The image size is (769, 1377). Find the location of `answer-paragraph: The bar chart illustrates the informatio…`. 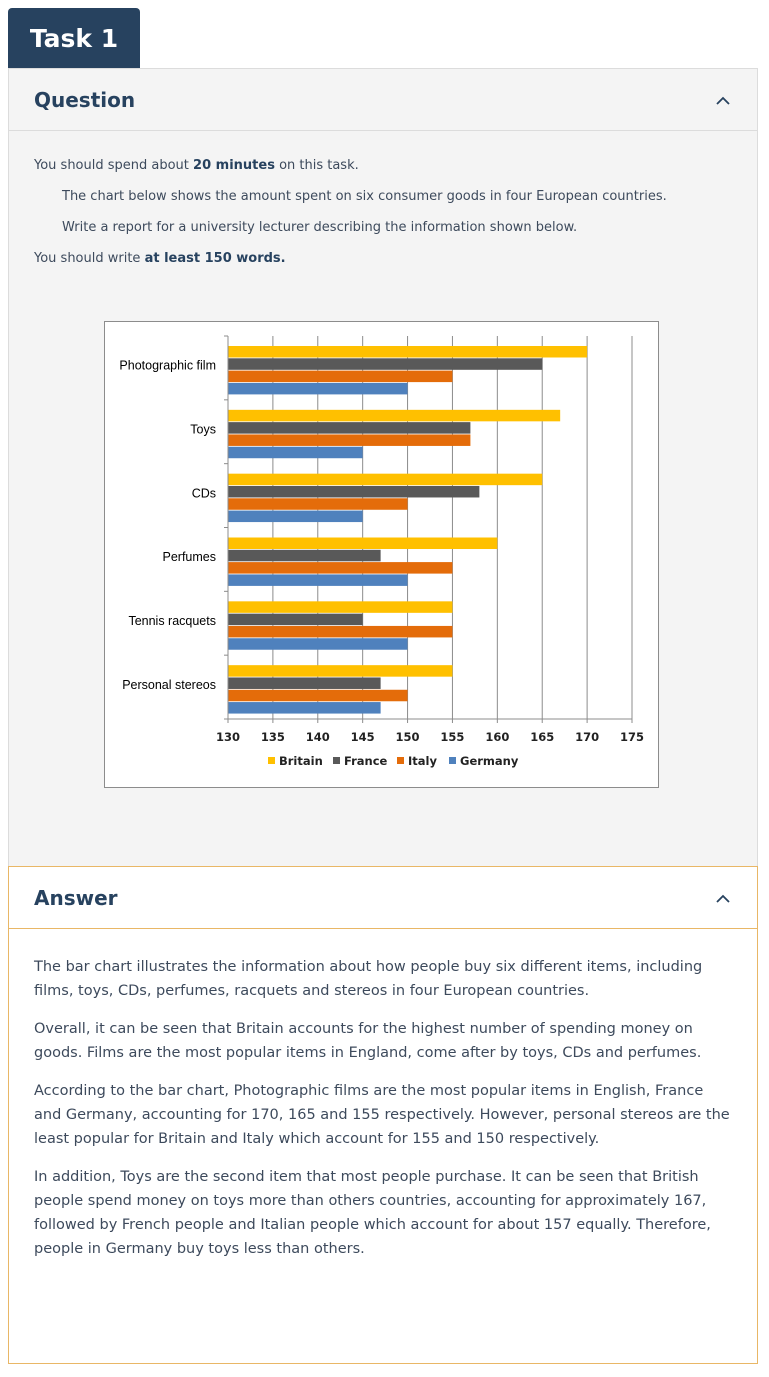

answer-paragraph: The bar chart illustrates the informatio… is located at coordinates (368, 979).